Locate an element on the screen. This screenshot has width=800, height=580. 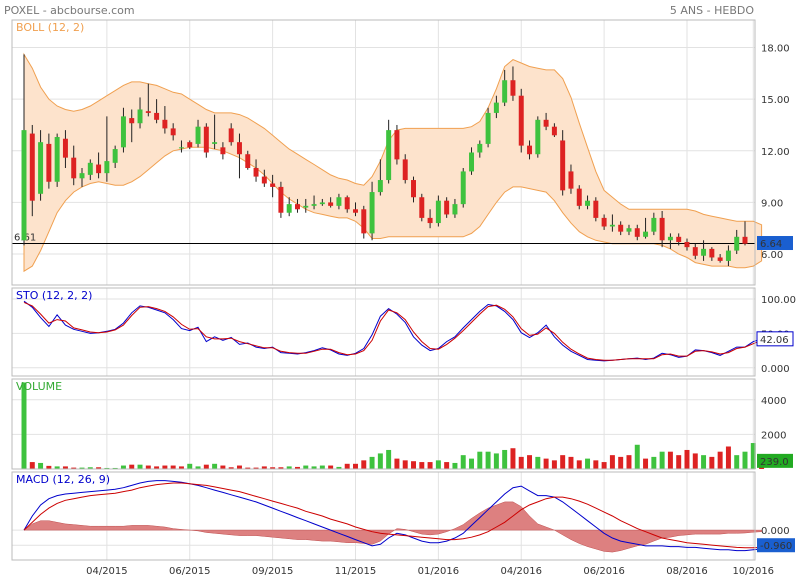
sto-line-blue is located at coordinates (392, 331).